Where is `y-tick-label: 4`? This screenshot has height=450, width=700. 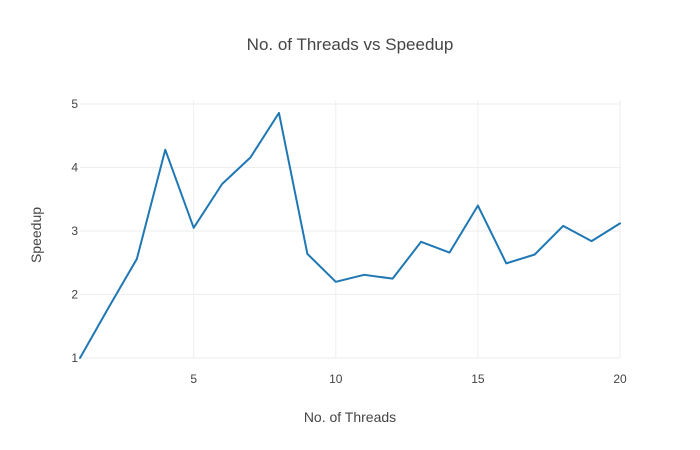
y-tick-label: 4 is located at coordinates (74, 168).